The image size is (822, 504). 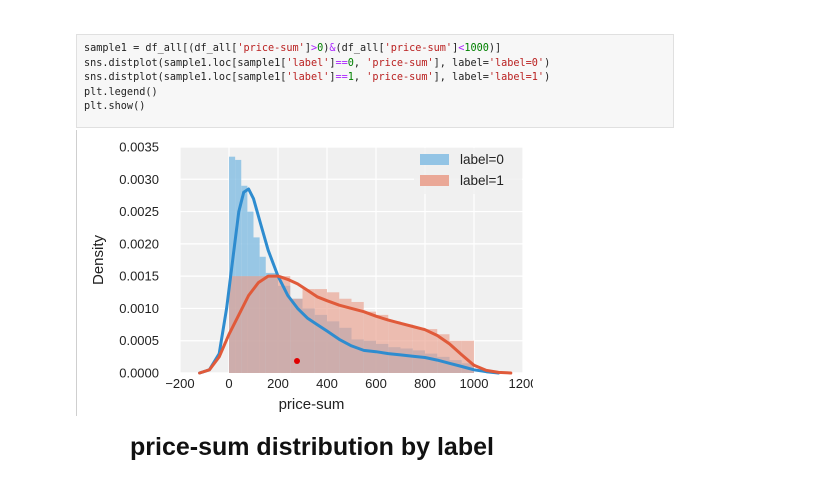 I want to click on x-tick-label: 600, so click(x=376, y=383).